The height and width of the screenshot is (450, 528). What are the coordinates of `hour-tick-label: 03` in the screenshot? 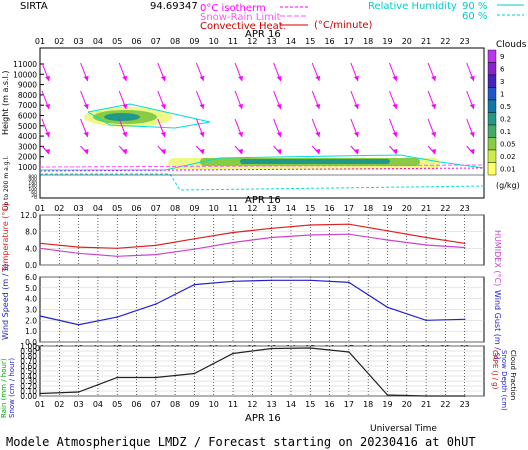 It's located at (79, 404).